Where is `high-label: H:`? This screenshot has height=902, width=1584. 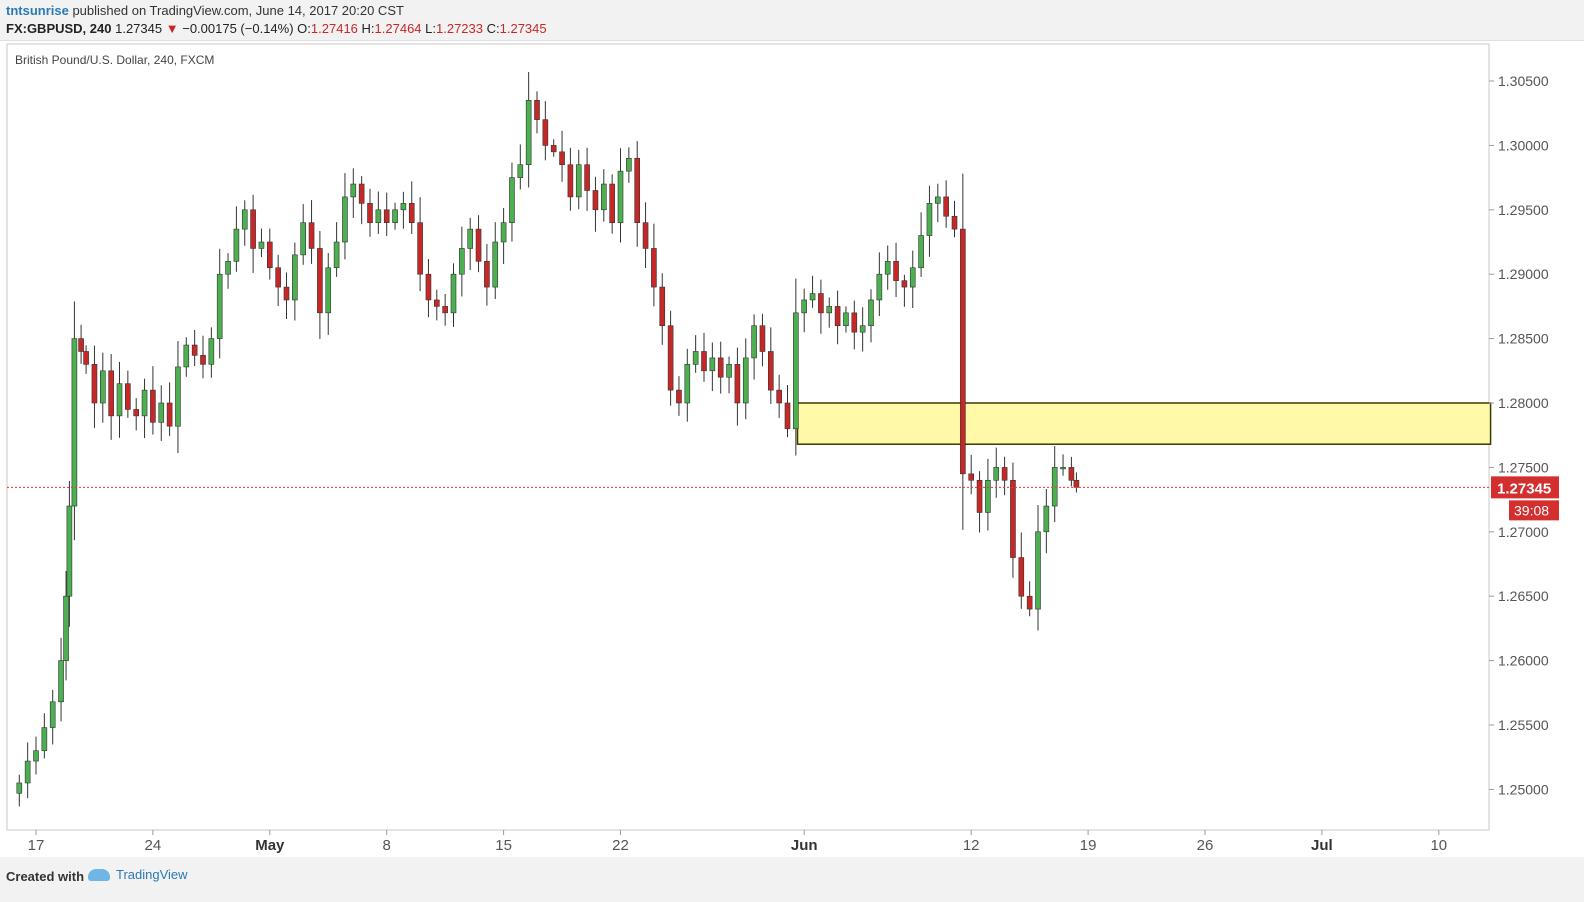
high-label: H: is located at coordinates (368, 28).